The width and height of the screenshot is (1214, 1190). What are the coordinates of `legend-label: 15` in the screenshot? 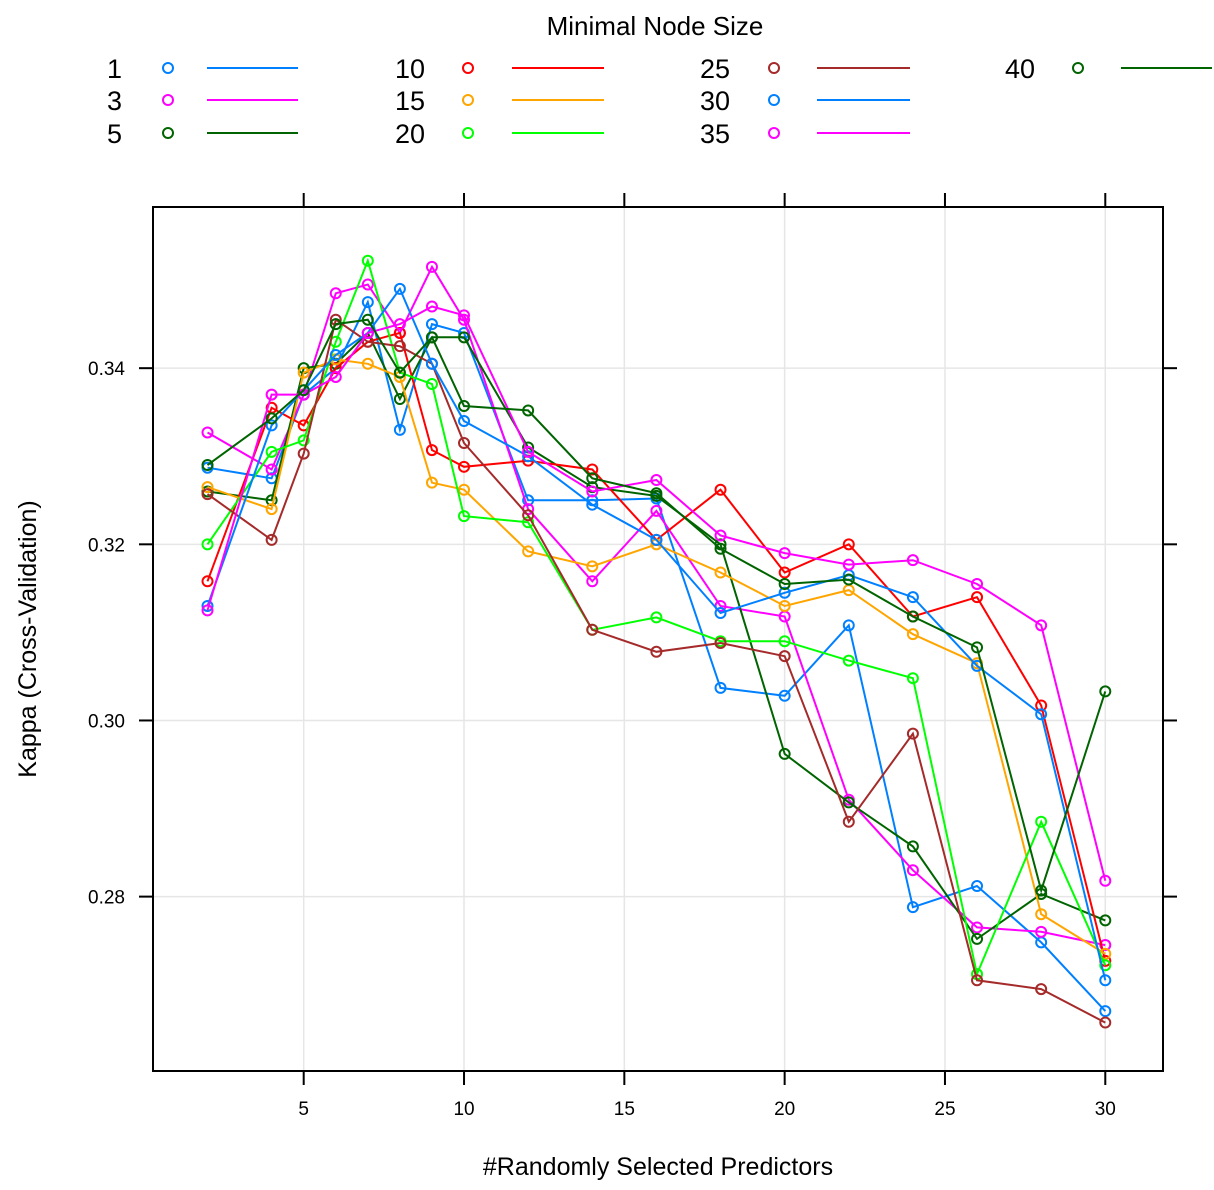 It's located at (410, 101).